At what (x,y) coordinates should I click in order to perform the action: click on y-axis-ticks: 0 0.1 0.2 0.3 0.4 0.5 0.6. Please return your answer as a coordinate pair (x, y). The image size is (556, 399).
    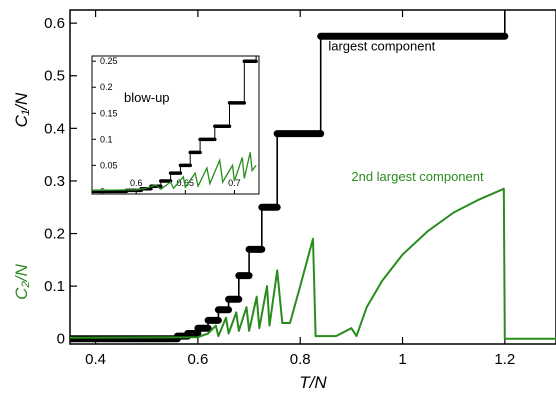
    Looking at the image, I should click on (60, 181).